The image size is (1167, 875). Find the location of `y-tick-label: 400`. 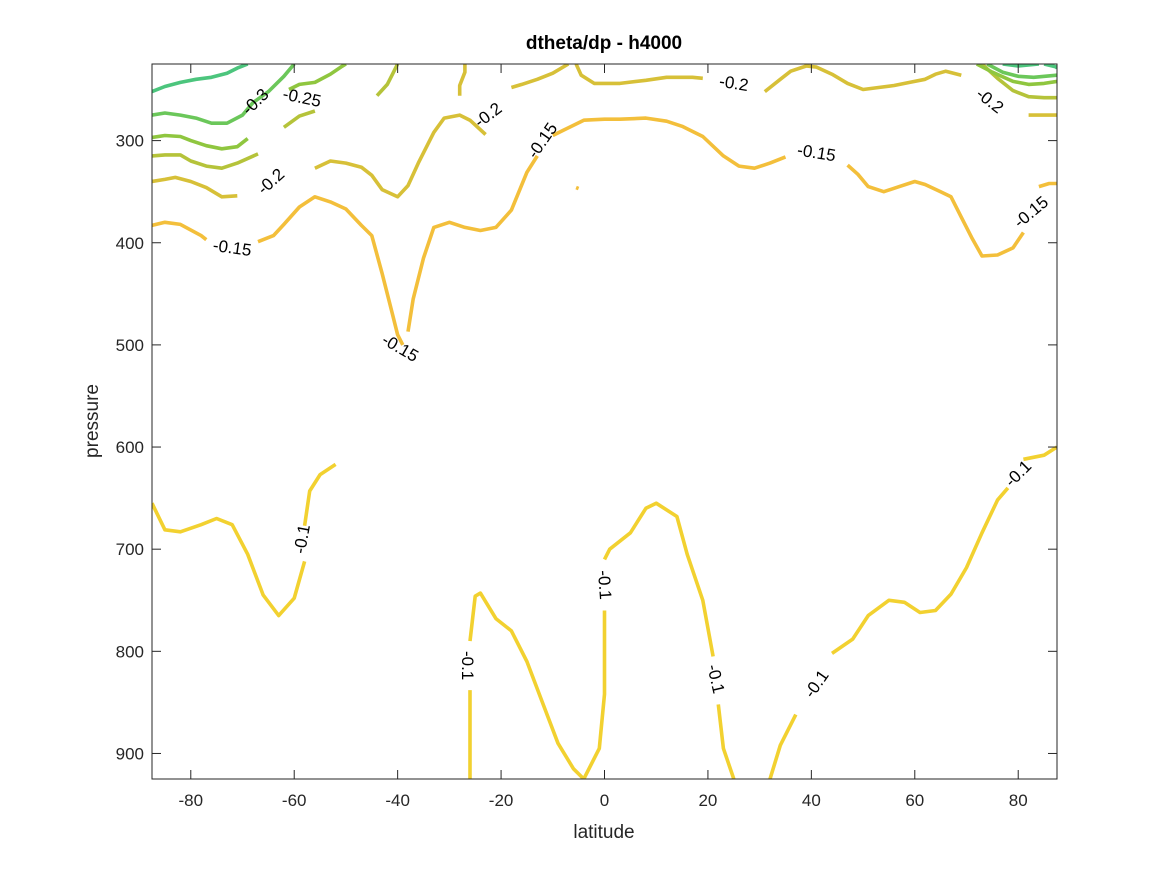

y-tick-label: 400 is located at coordinates (130, 243).